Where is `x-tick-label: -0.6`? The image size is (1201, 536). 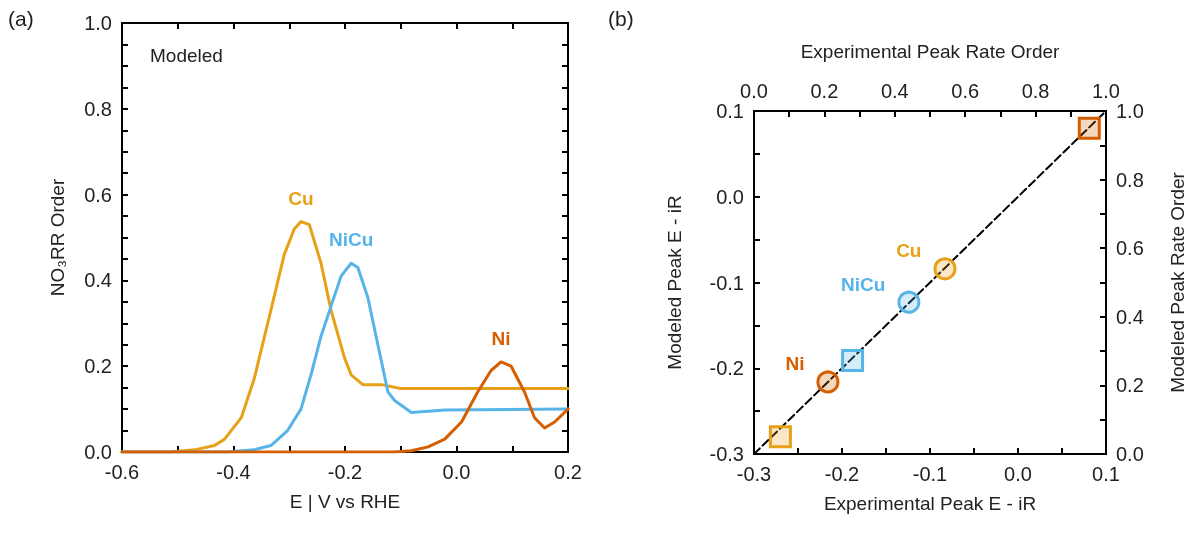
x-tick-label: -0.6 is located at coordinates (122, 472).